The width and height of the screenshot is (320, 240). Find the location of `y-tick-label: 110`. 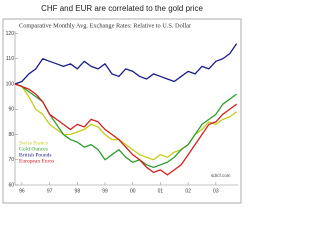

y-tick-label: 110 is located at coordinates (10, 59).